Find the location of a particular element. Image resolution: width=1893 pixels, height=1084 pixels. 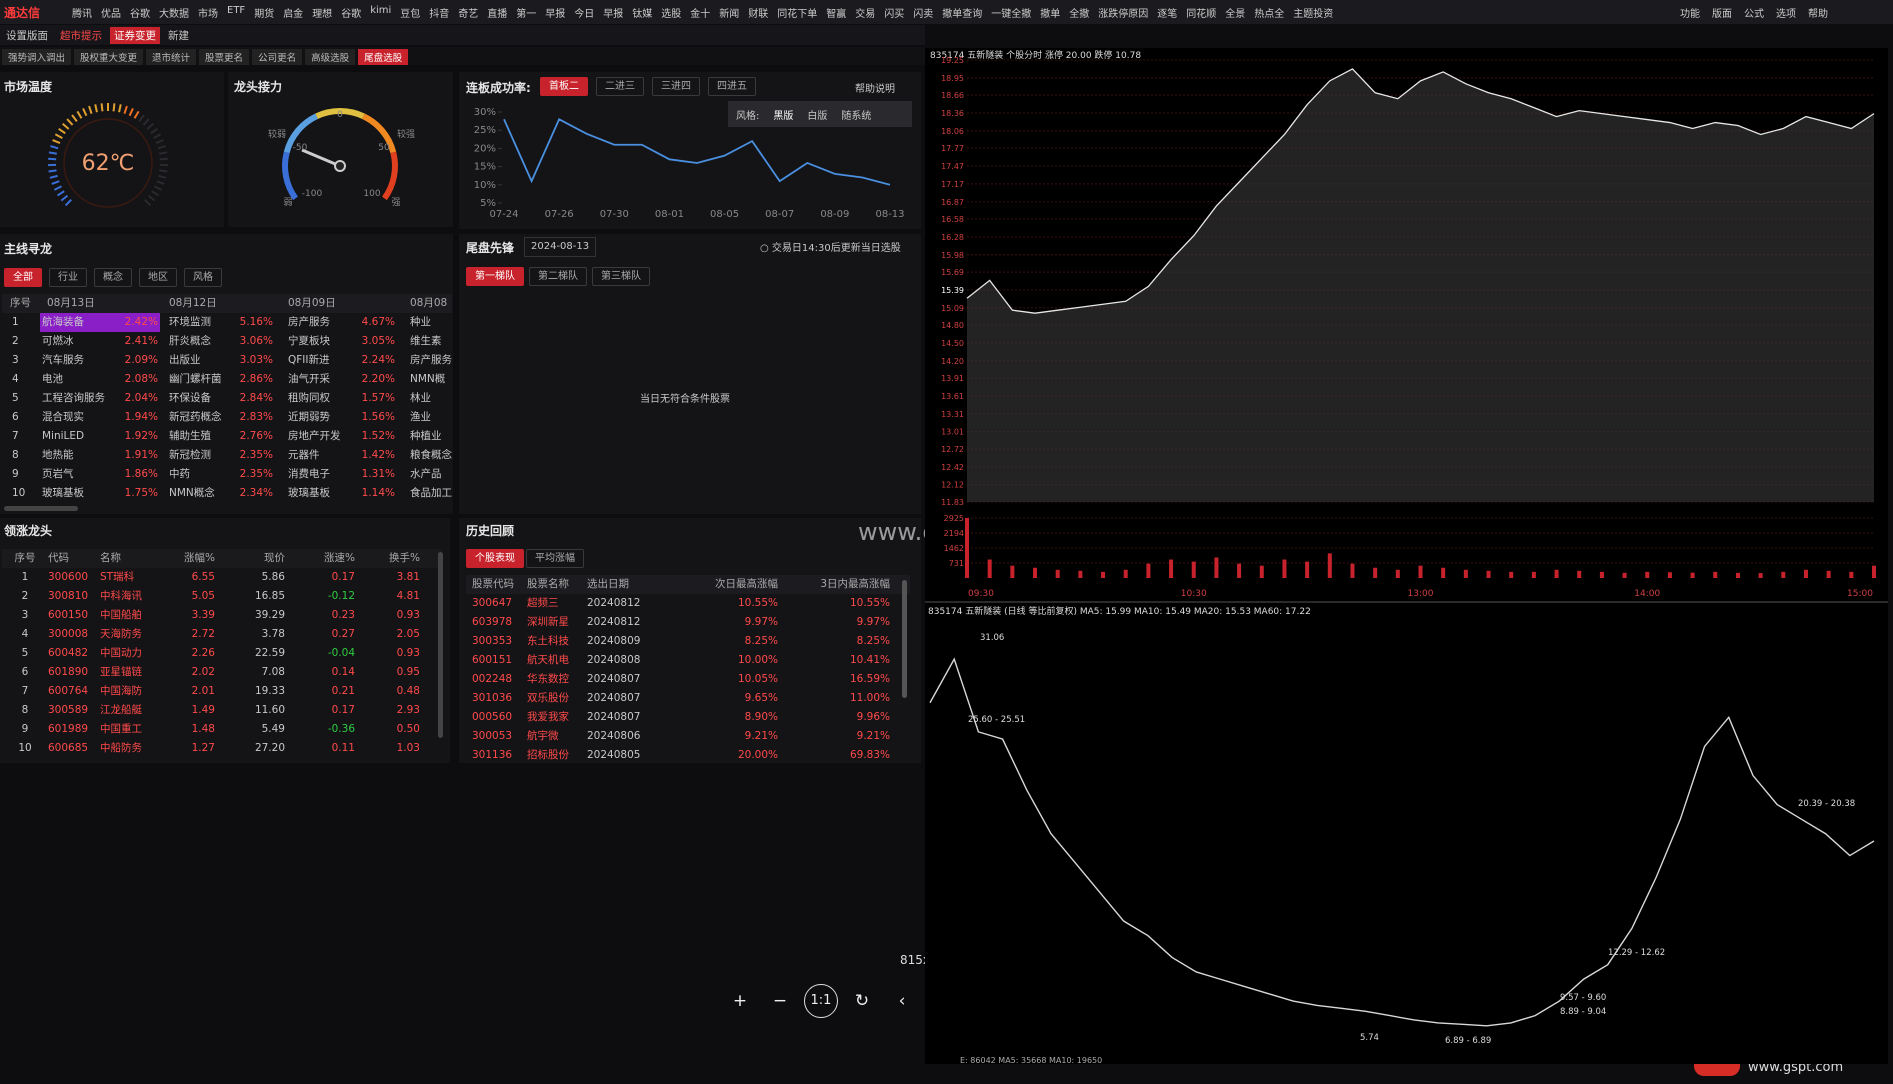

tab: 股权重大变更 is located at coordinates (109, 57).